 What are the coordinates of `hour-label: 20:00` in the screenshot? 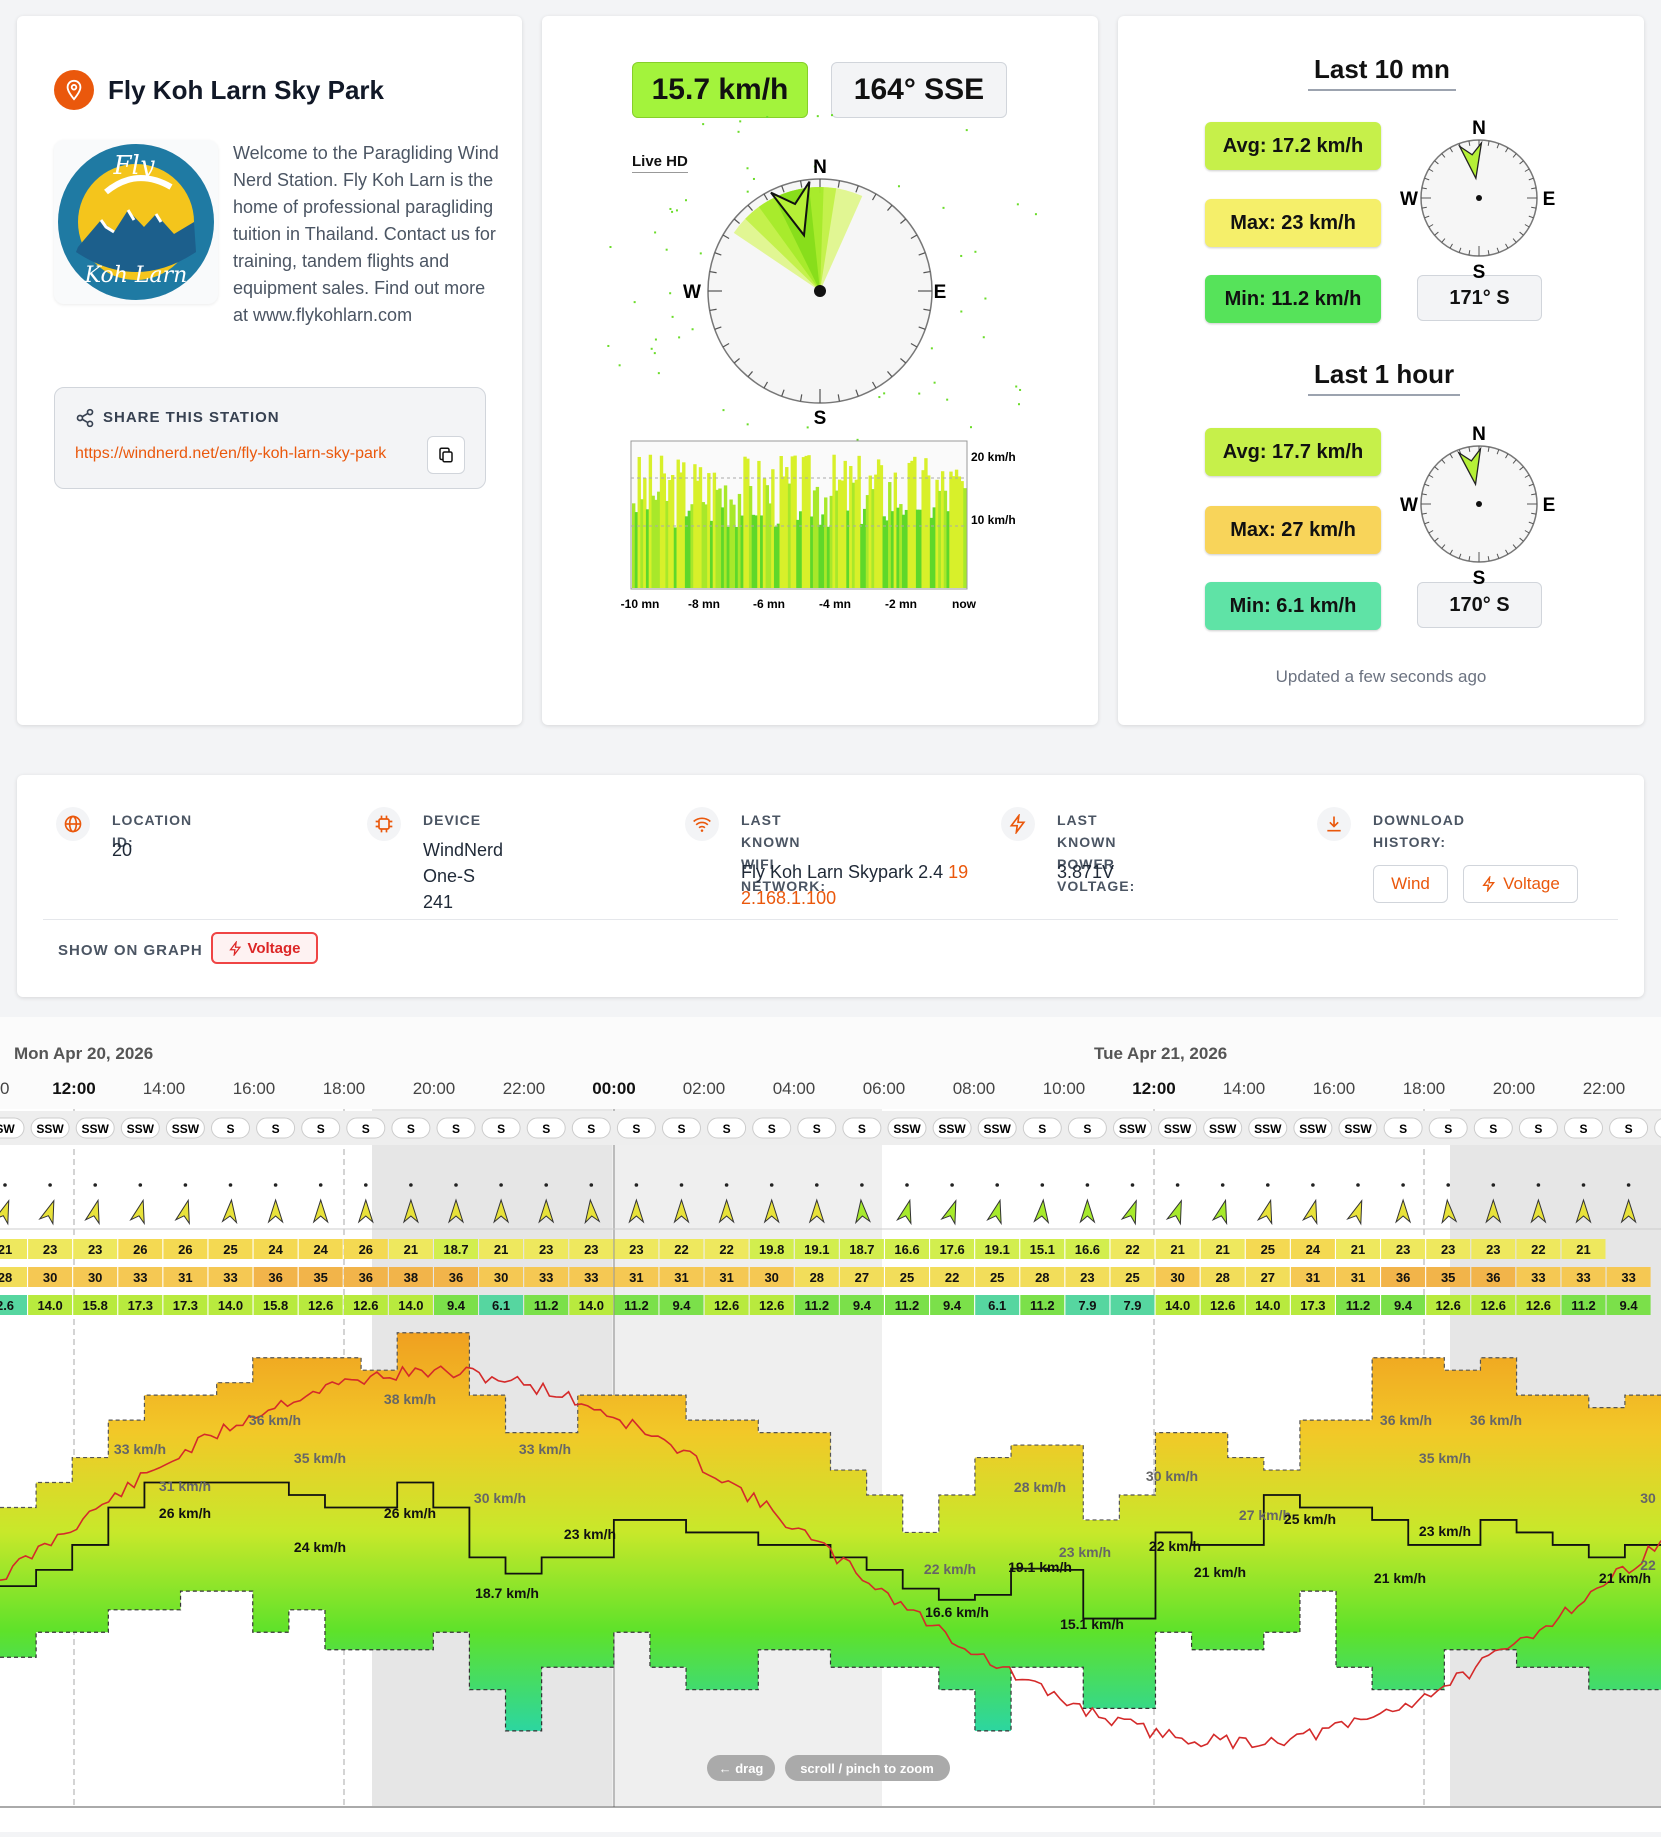 It's located at (434, 1088).